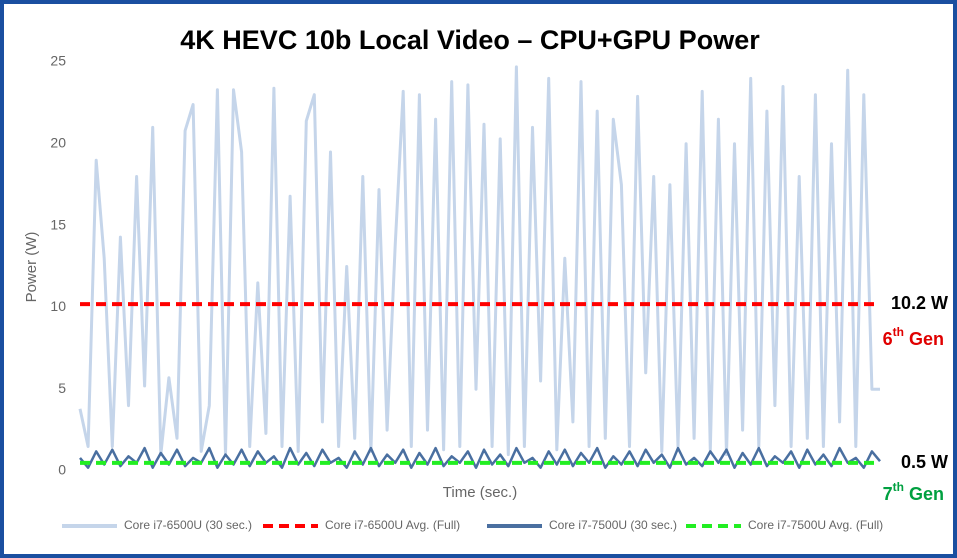 This screenshot has width=957, height=558. What do you see at coordinates (58, 143) in the screenshot?
I see `y-tick-label: 20` at bounding box center [58, 143].